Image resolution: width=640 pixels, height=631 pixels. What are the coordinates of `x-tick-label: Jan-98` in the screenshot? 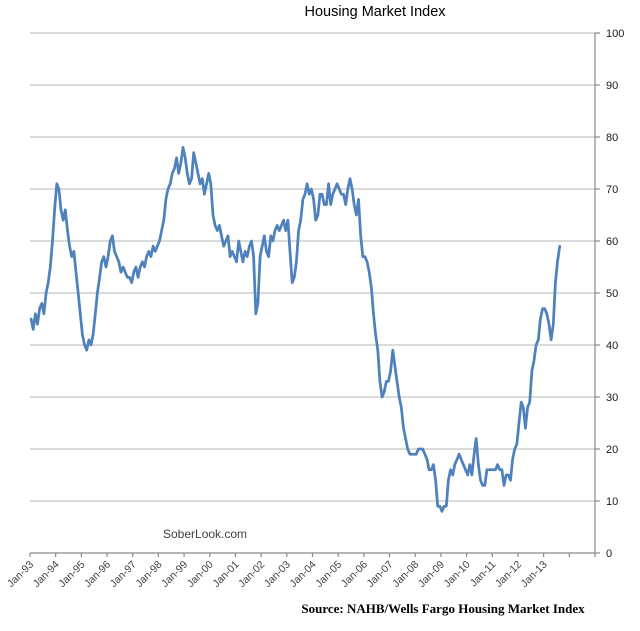 It's located at (148, 574).